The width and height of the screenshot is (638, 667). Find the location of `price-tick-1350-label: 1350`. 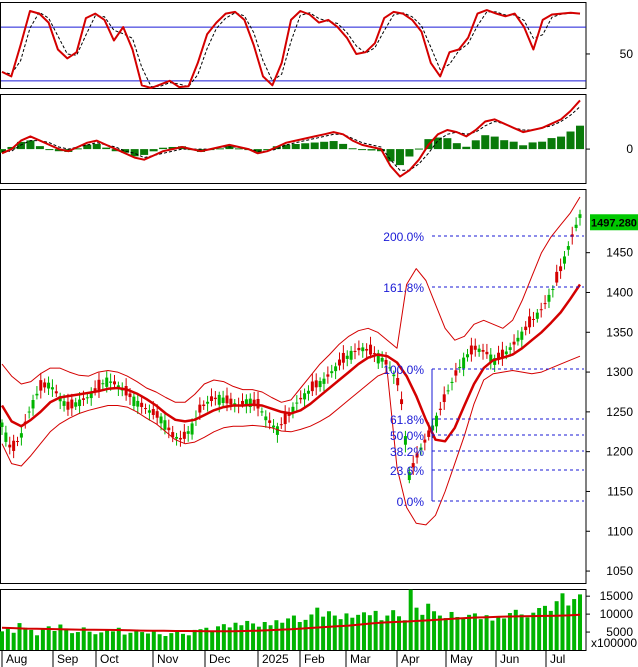

price-tick-1350-label: 1350 is located at coordinates (619, 332).